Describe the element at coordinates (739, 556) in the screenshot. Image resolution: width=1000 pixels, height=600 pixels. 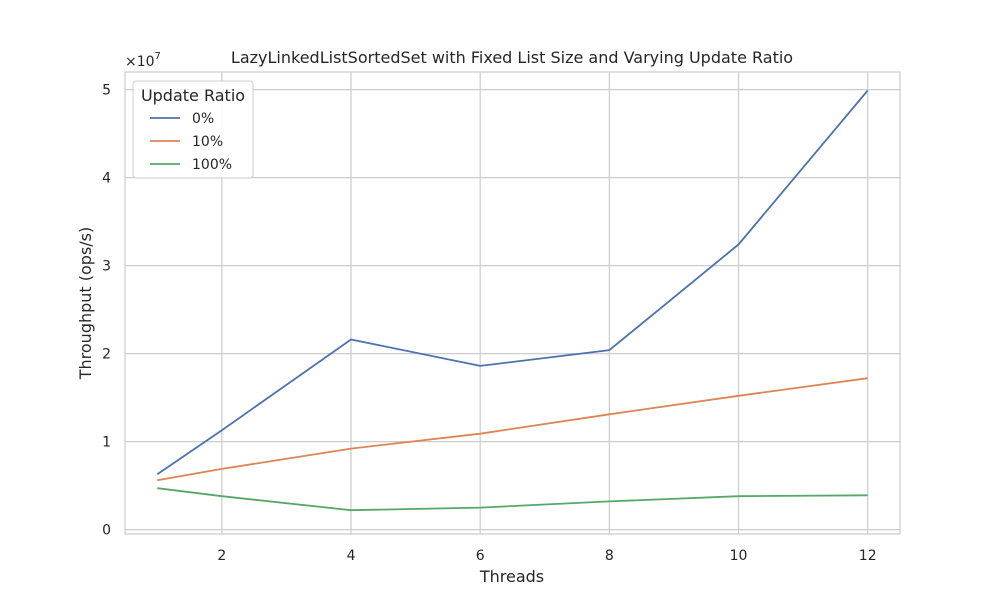
I see `x-tick-label: 10` at that location.